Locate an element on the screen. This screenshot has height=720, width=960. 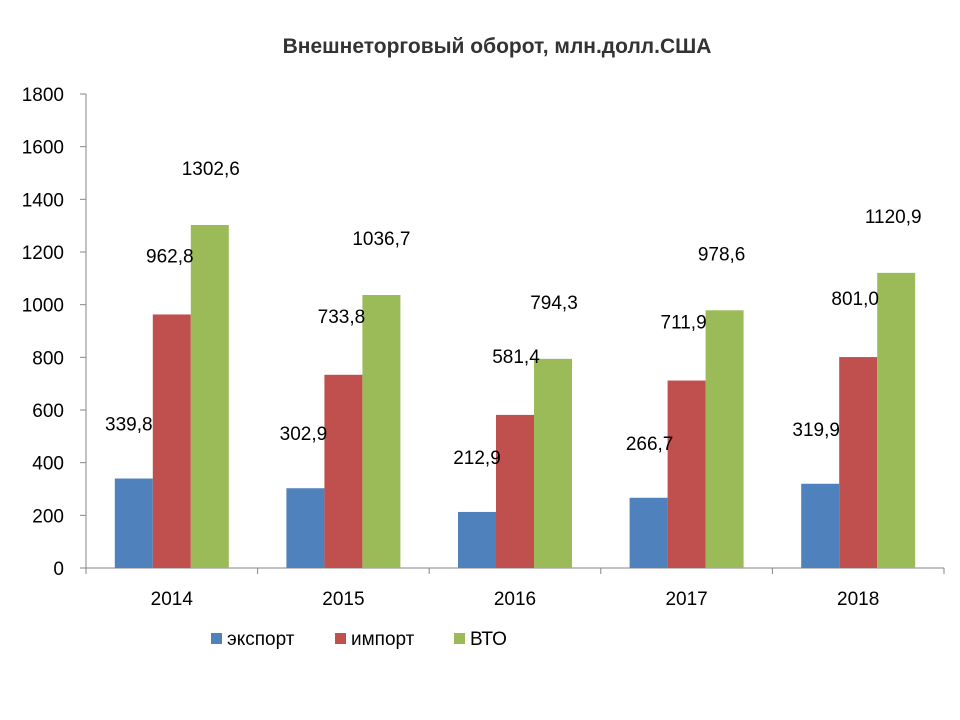
y-tick-label: 1200 is located at coordinates (43, 253).